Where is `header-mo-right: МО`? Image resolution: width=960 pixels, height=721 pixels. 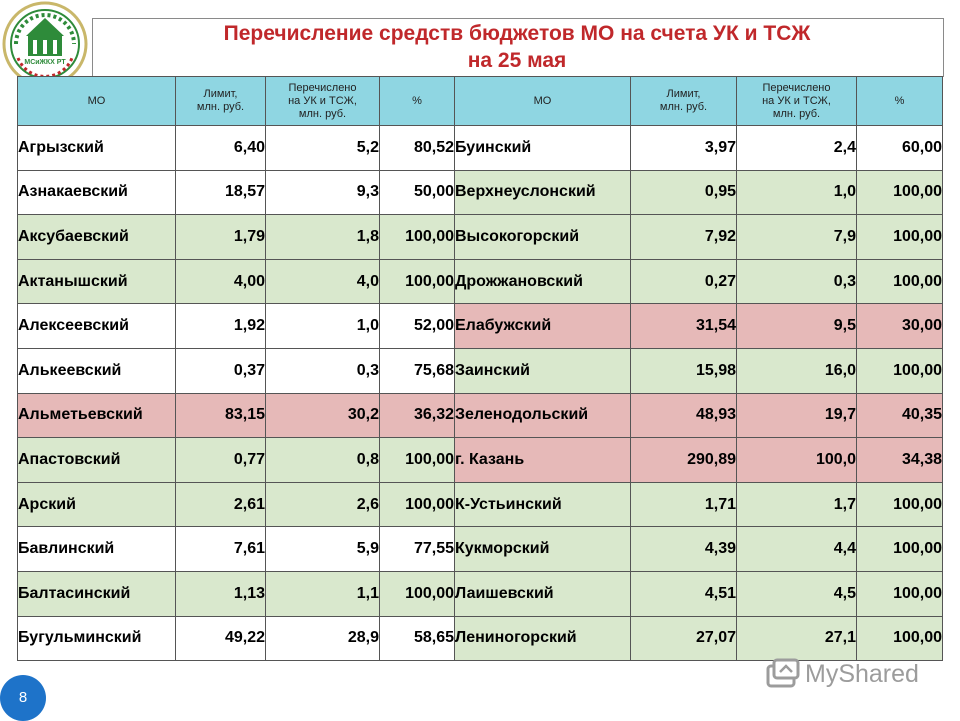
header-mo-right: МО is located at coordinates (542, 101).